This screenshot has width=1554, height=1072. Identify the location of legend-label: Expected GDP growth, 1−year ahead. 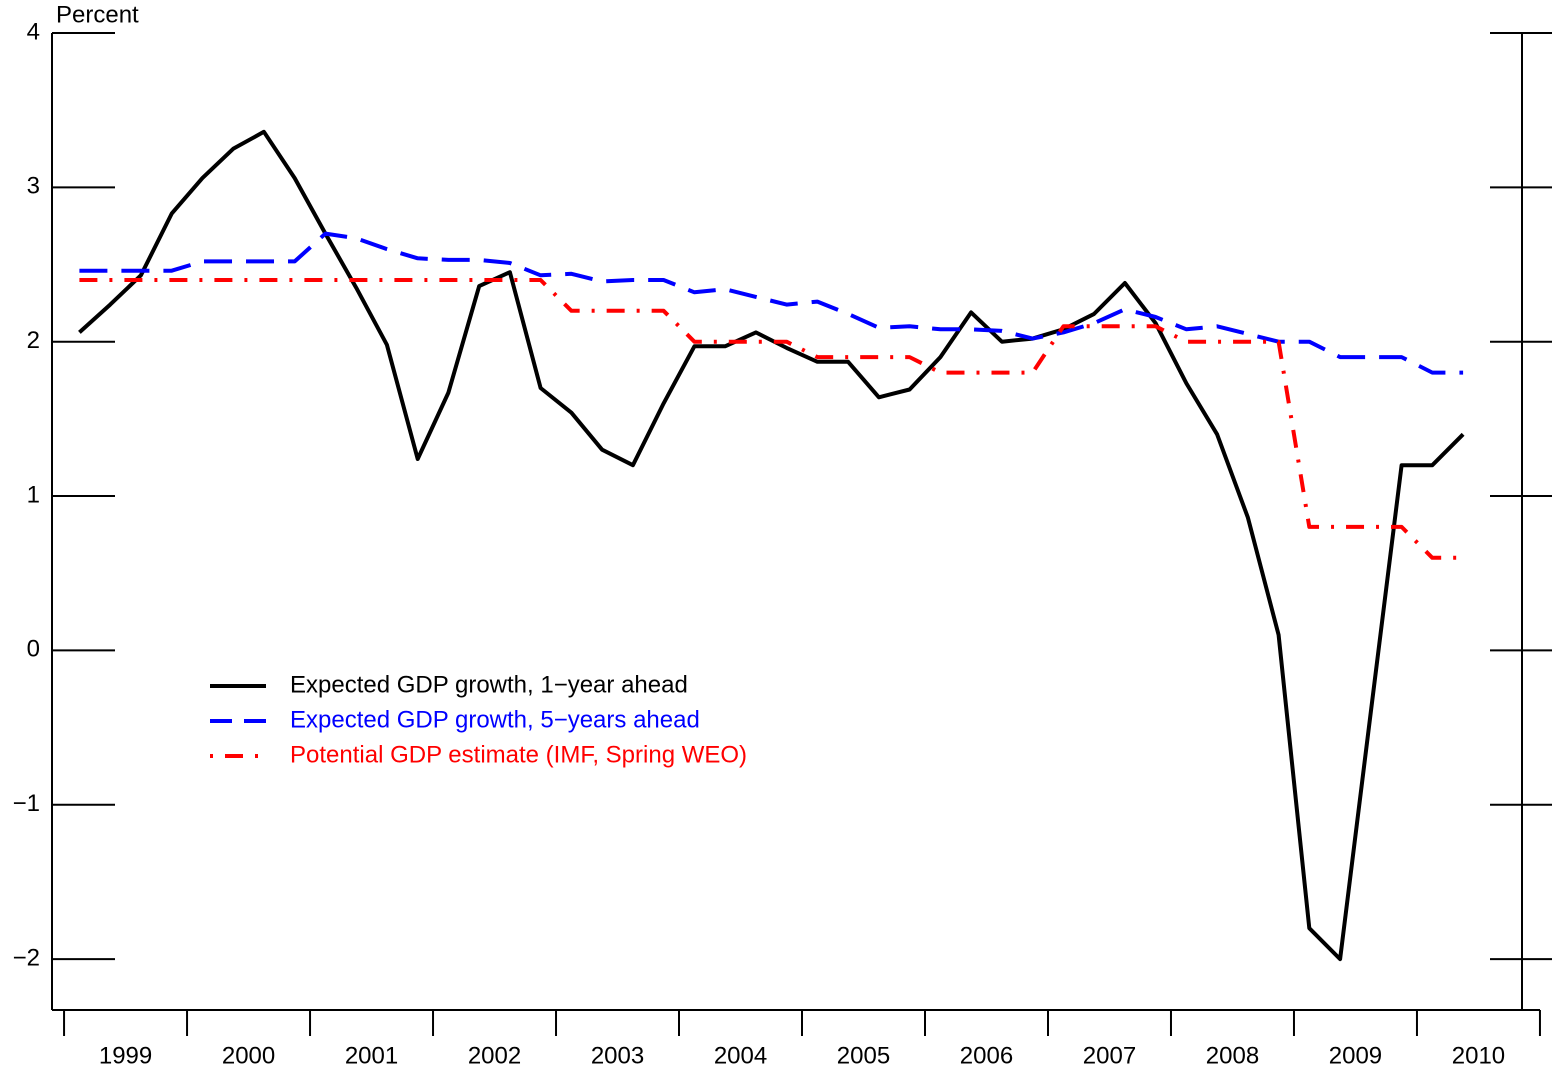
(489, 684).